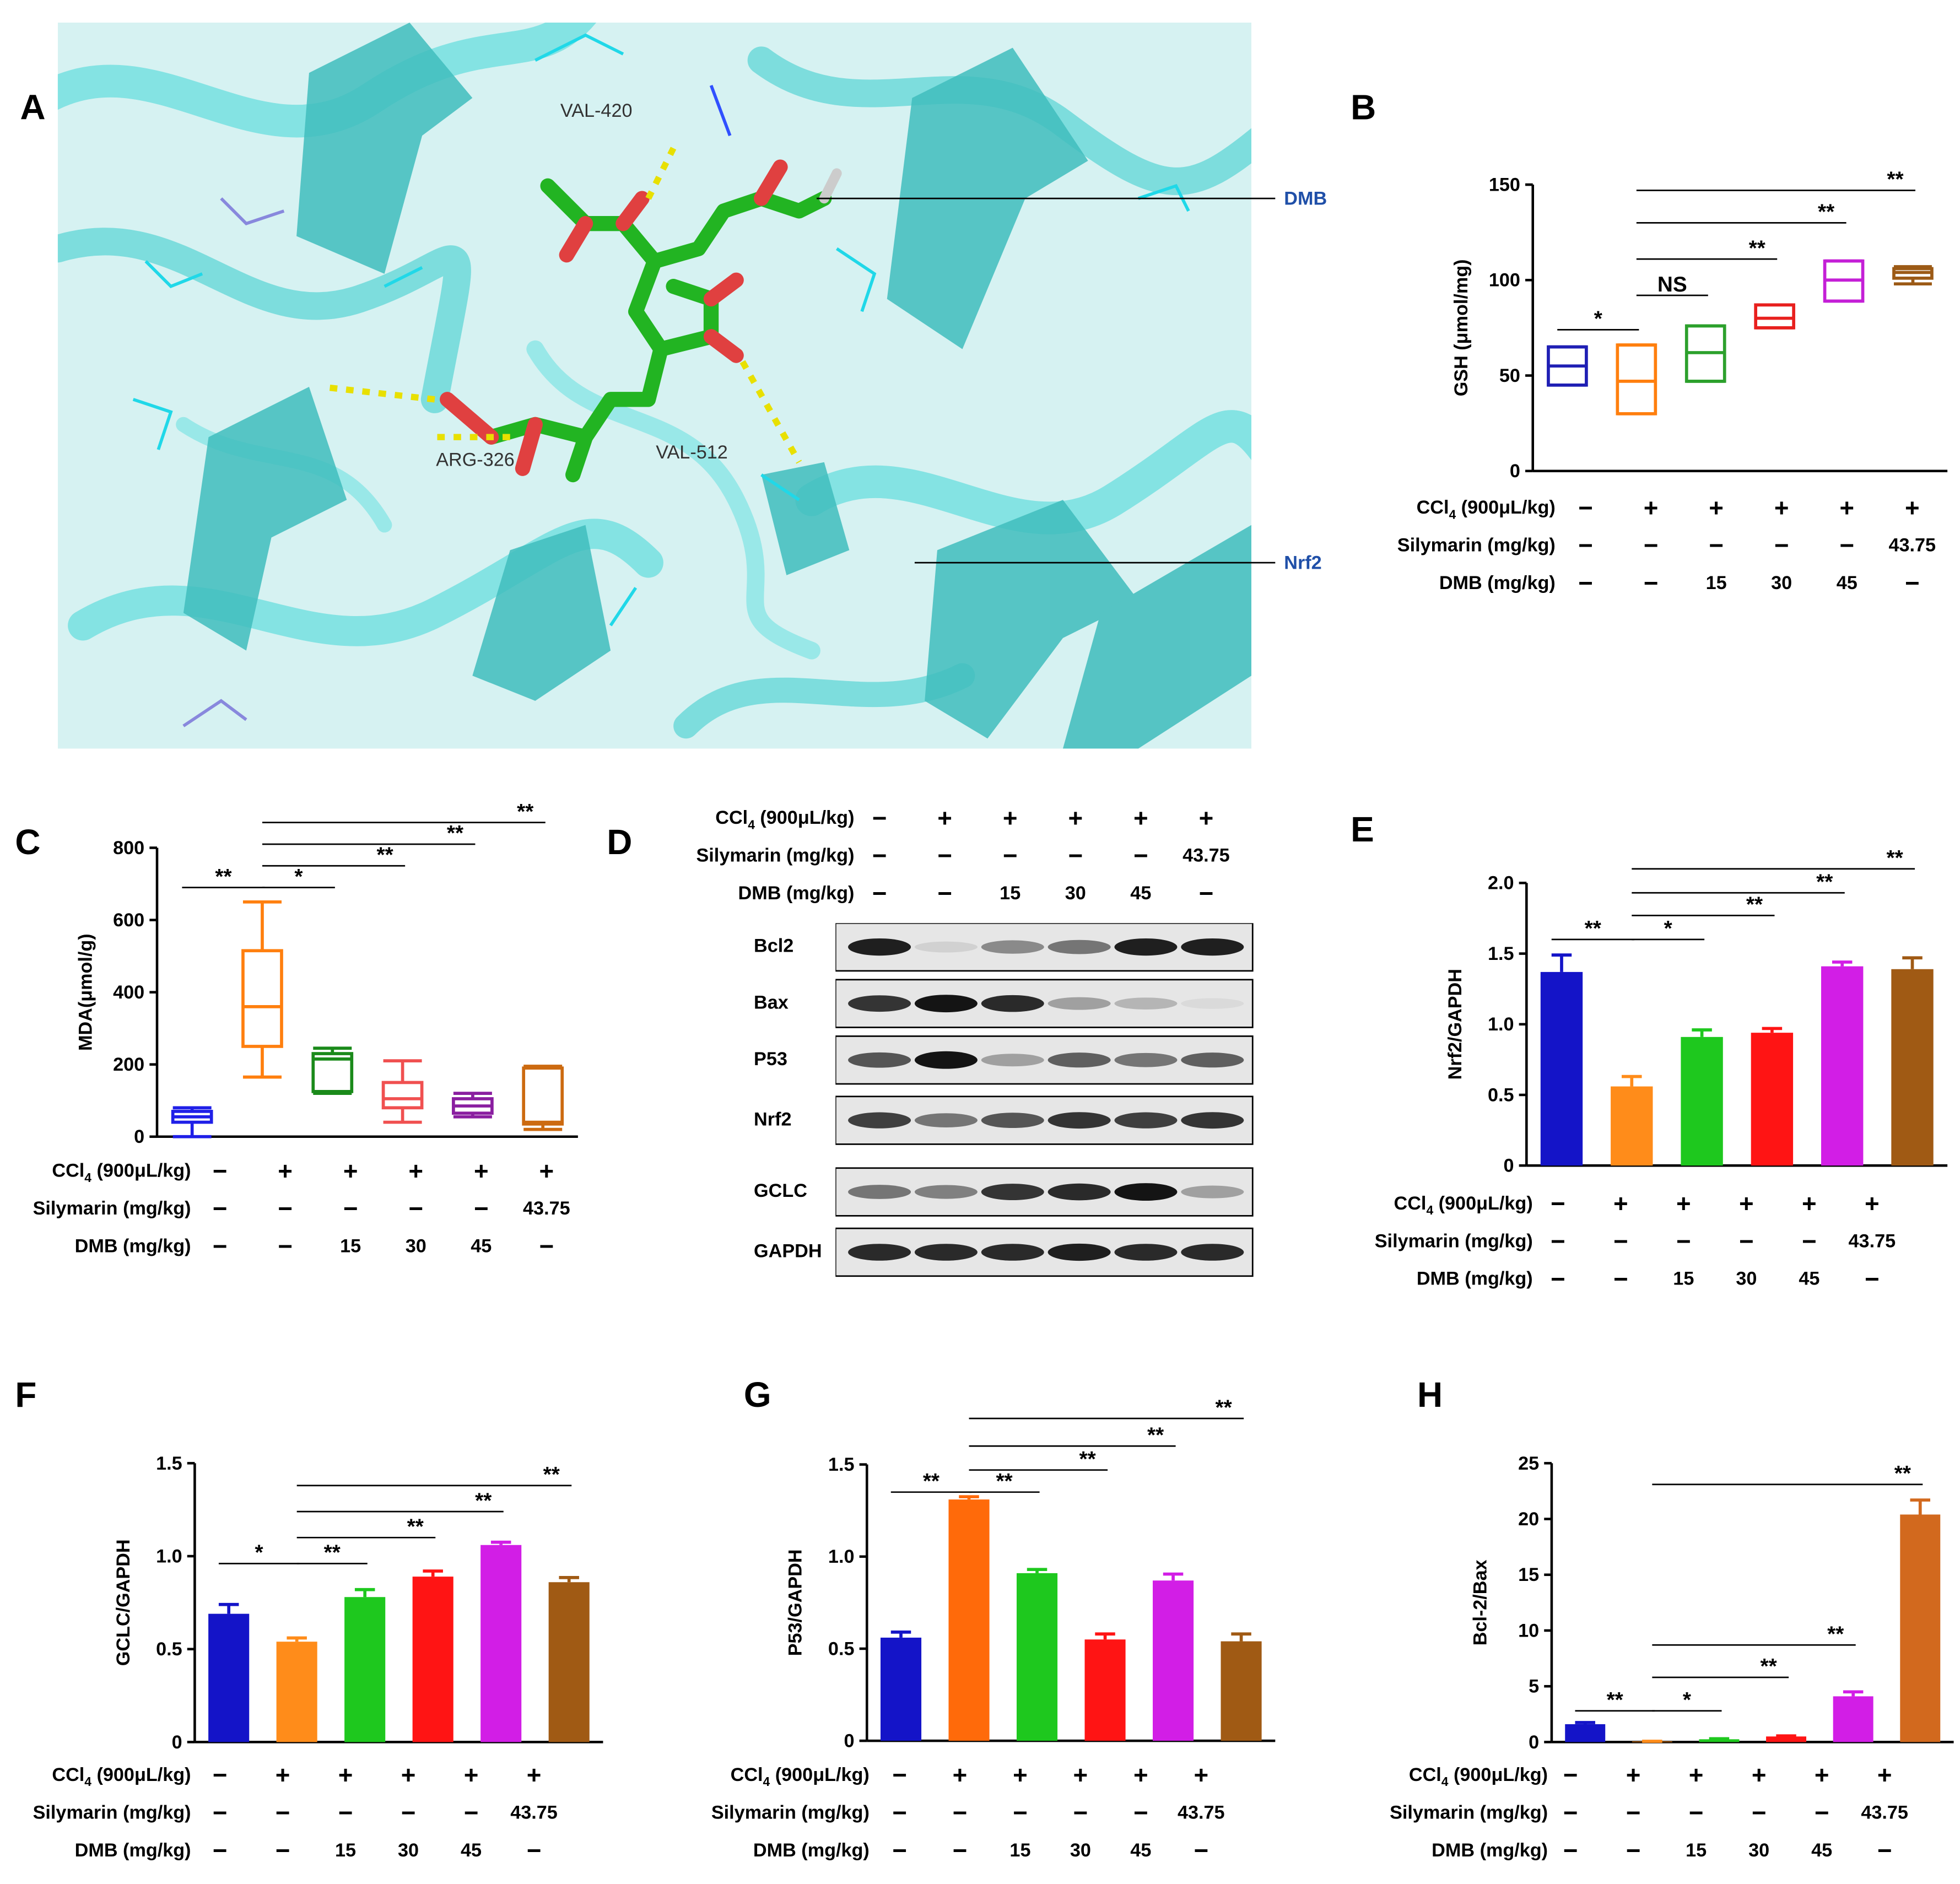 The width and height of the screenshot is (1960, 1884). Describe the element at coordinates (139, 1137) in the screenshot. I see `y-tick-label: 0` at that location.